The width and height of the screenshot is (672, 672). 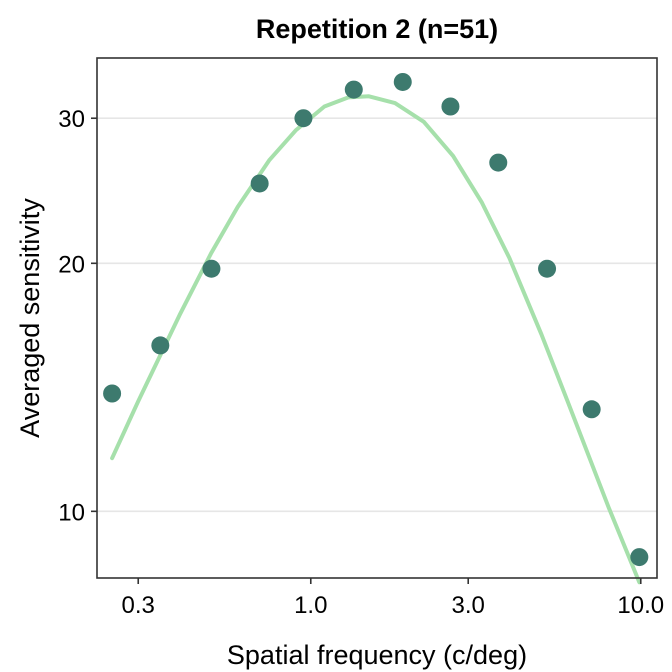 What do you see at coordinates (77, 316) in the screenshot?
I see `y-axis-ticks: 10 20 30` at bounding box center [77, 316].